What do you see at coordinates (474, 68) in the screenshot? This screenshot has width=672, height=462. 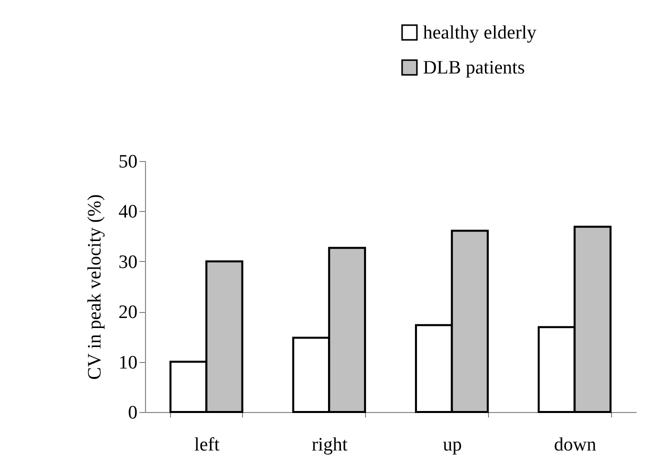 I see `legend-label: DLB patients` at bounding box center [474, 68].